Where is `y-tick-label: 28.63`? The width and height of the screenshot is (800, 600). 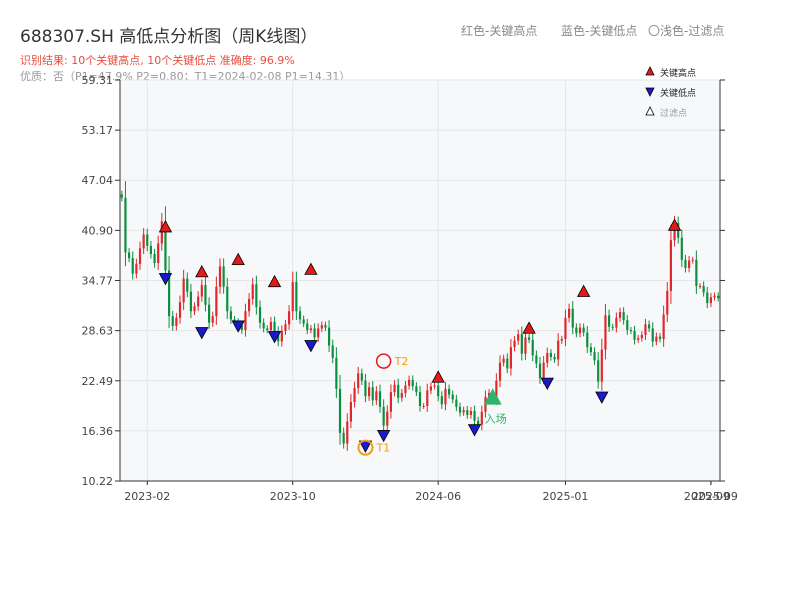 y-tick-label: 28.63 is located at coordinates (98, 331).